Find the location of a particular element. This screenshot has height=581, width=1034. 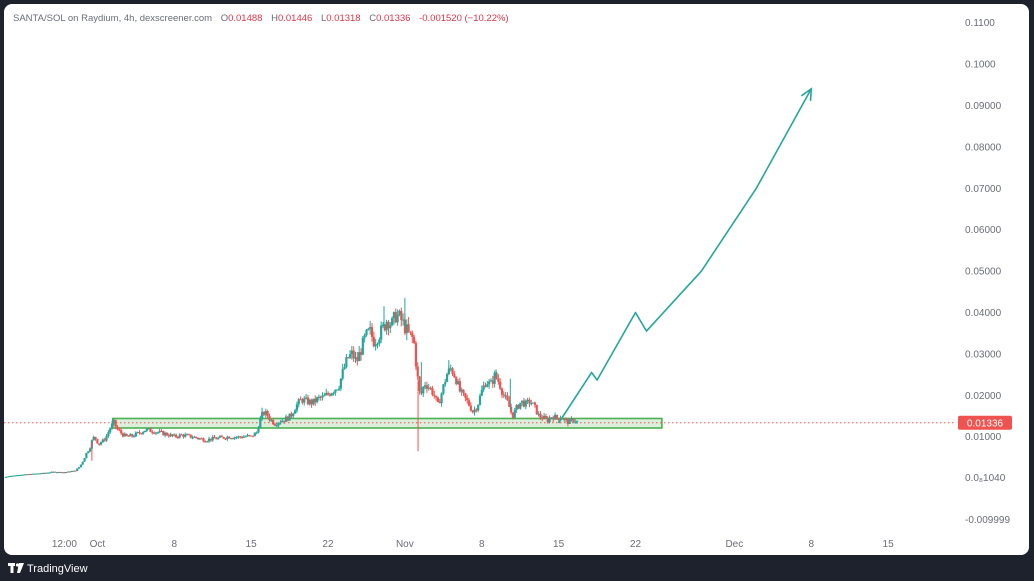

y-tick-label: 0.04000 is located at coordinates (983, 313).